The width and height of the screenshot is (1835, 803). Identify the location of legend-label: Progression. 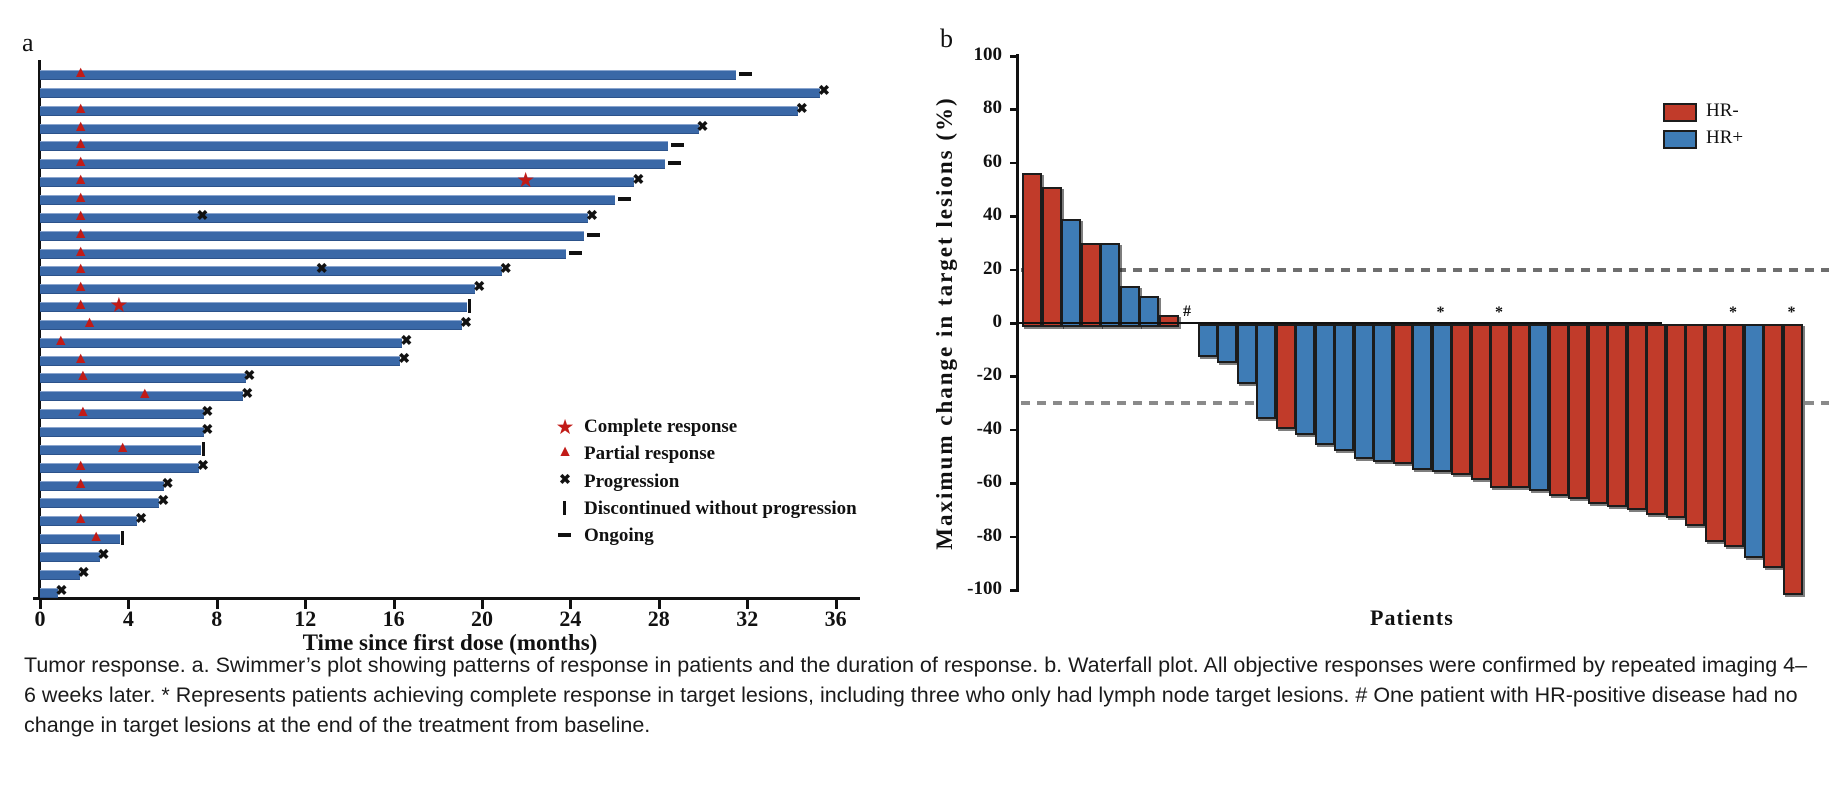
(632, 481).